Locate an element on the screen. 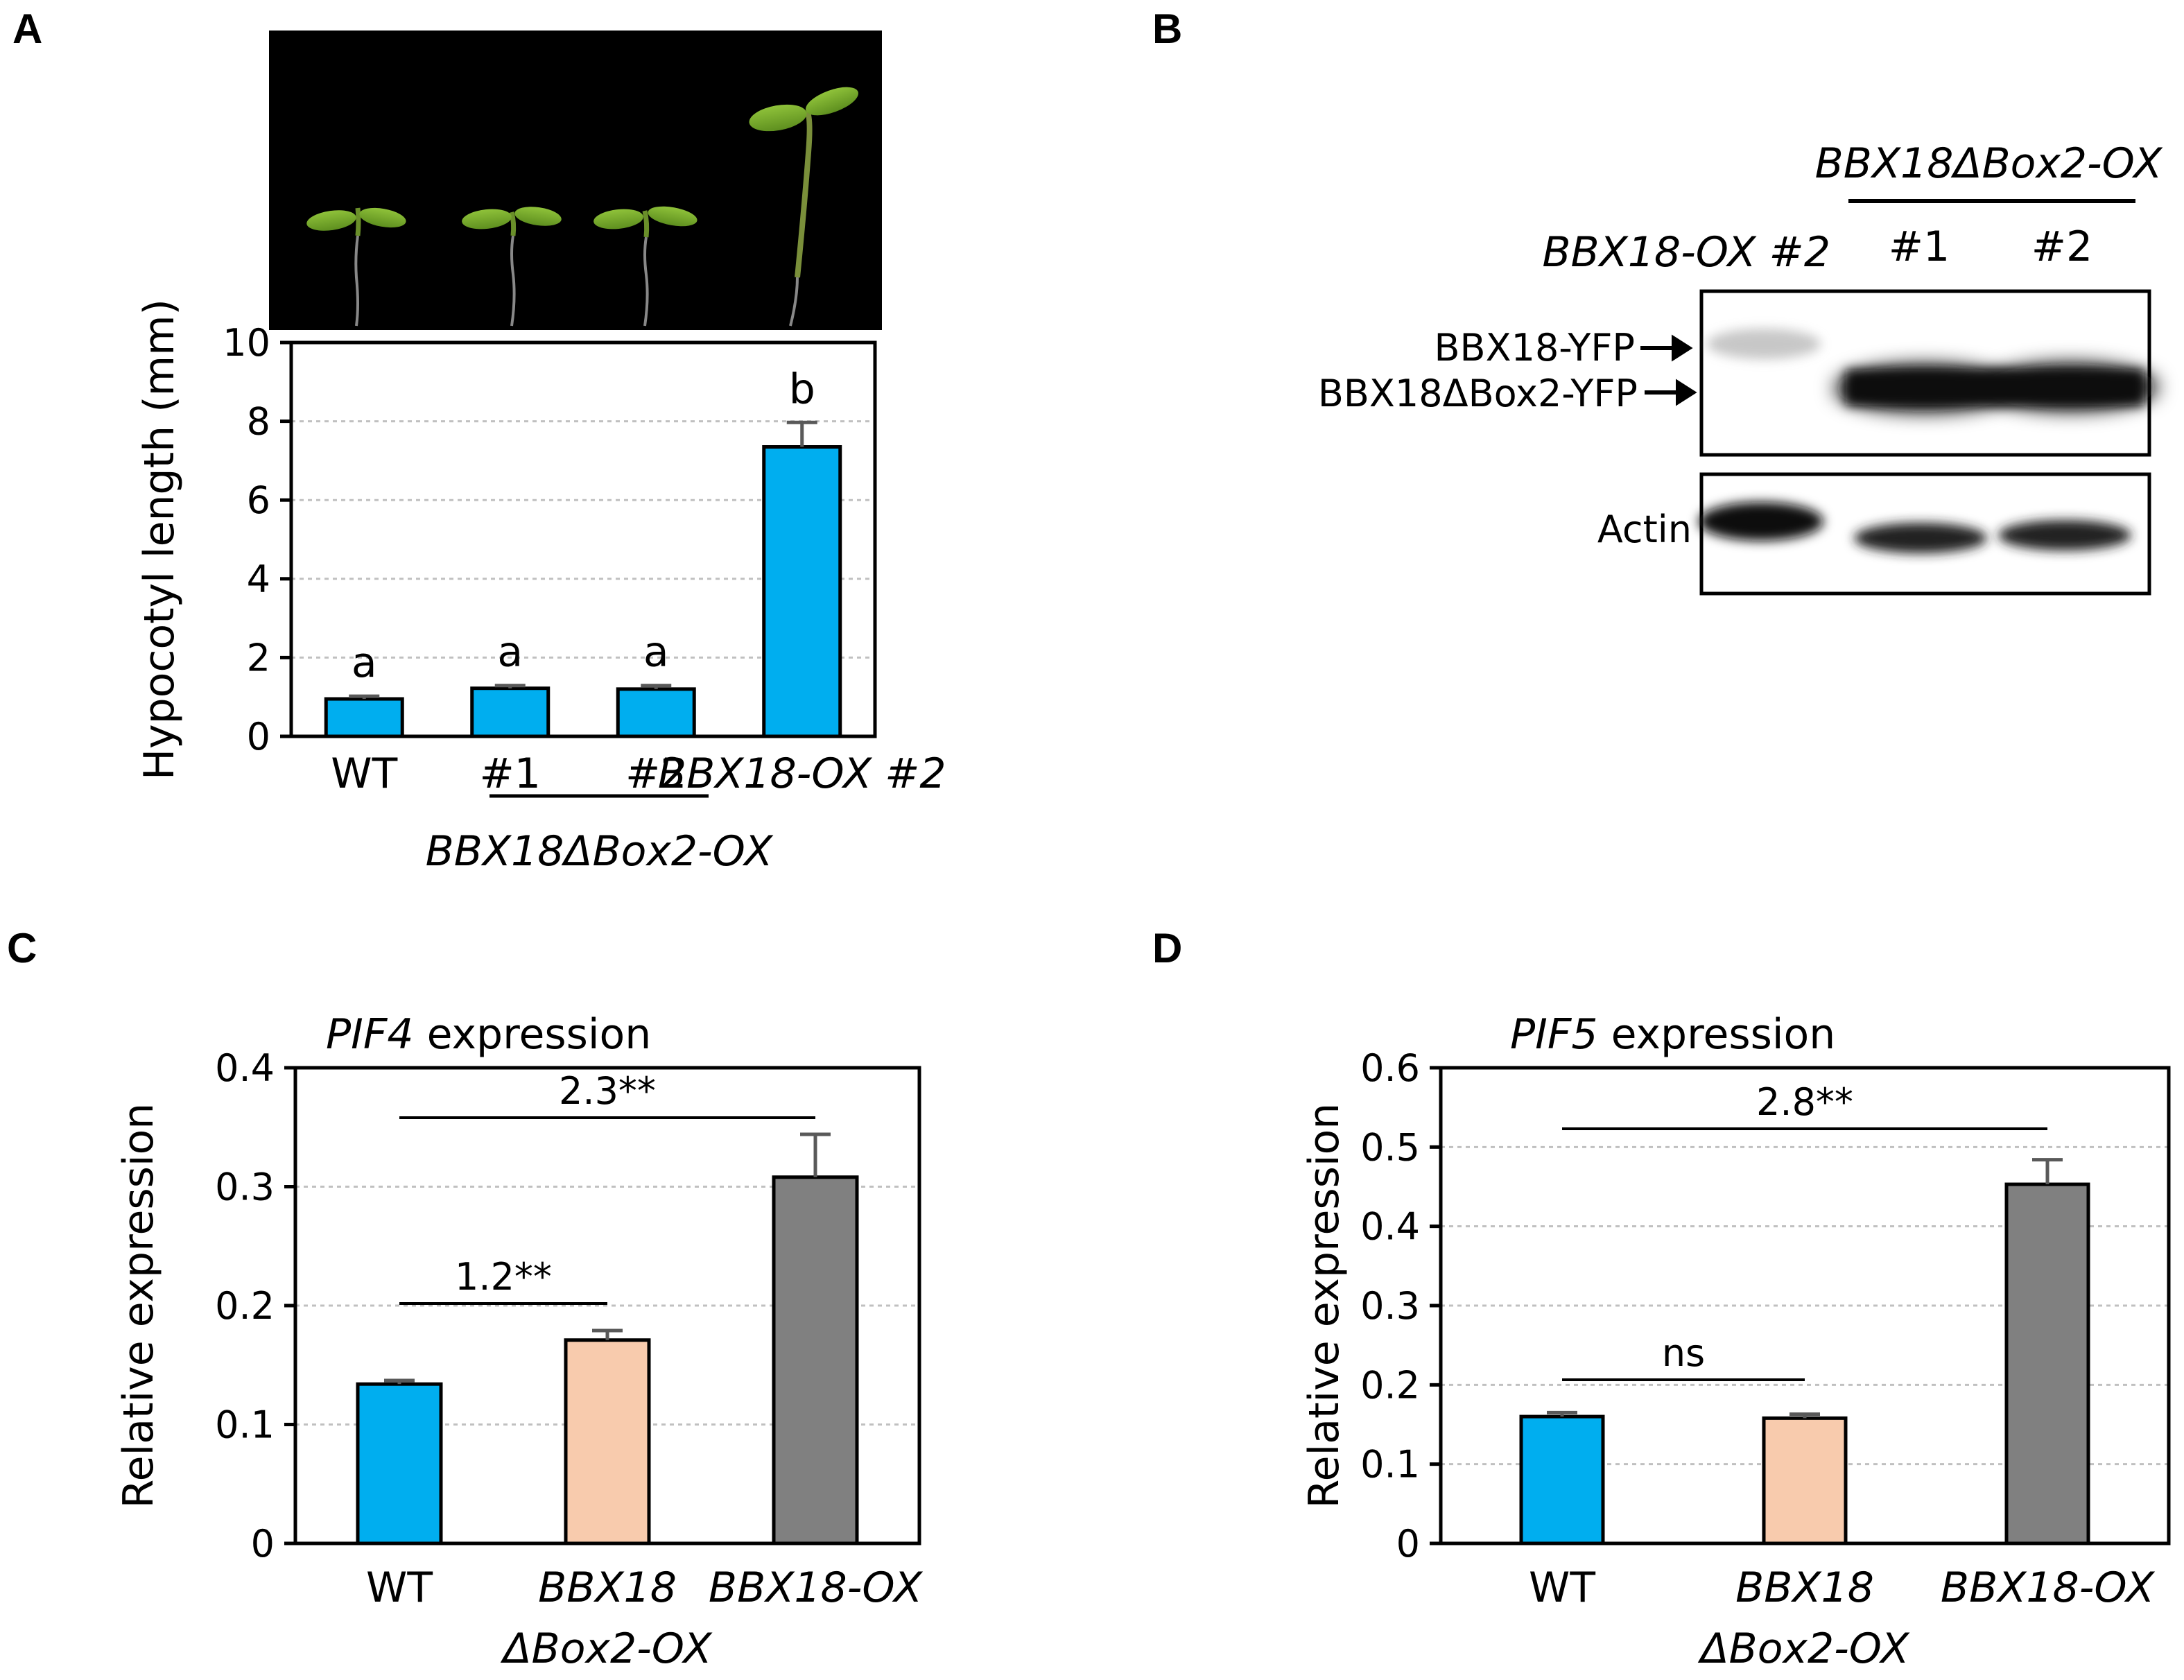 The width and height of the screenshot is (2184, 1680). title-gene: PIF4 is located at coordinates (370, 1034).